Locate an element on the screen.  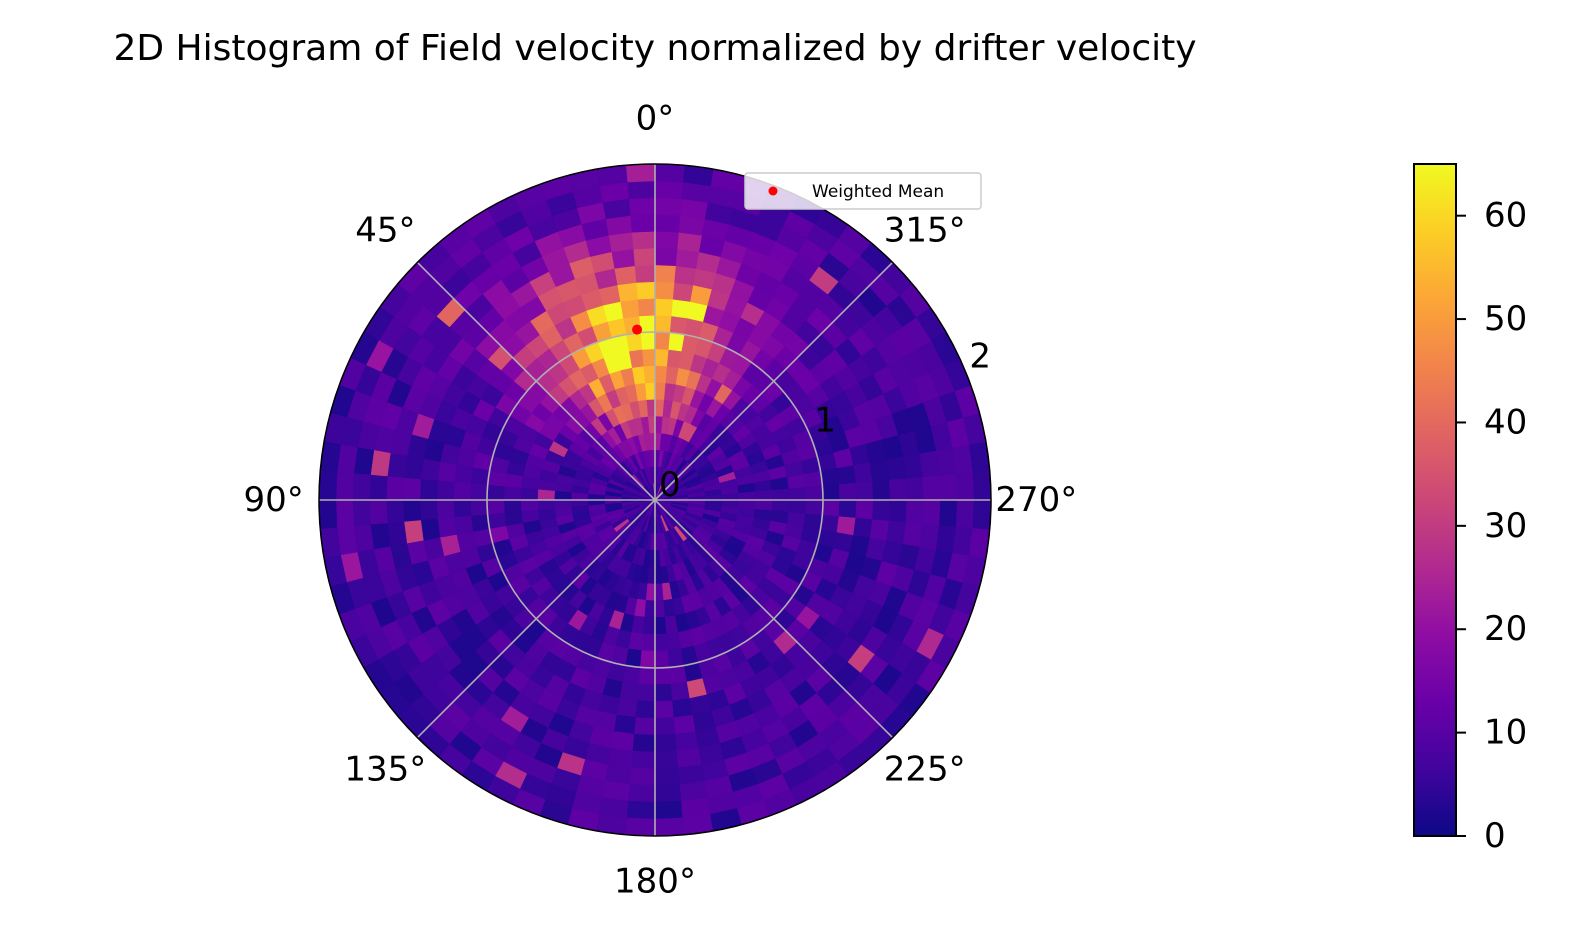
radial-tick-label: 1 is located at coordinates (825, 421).